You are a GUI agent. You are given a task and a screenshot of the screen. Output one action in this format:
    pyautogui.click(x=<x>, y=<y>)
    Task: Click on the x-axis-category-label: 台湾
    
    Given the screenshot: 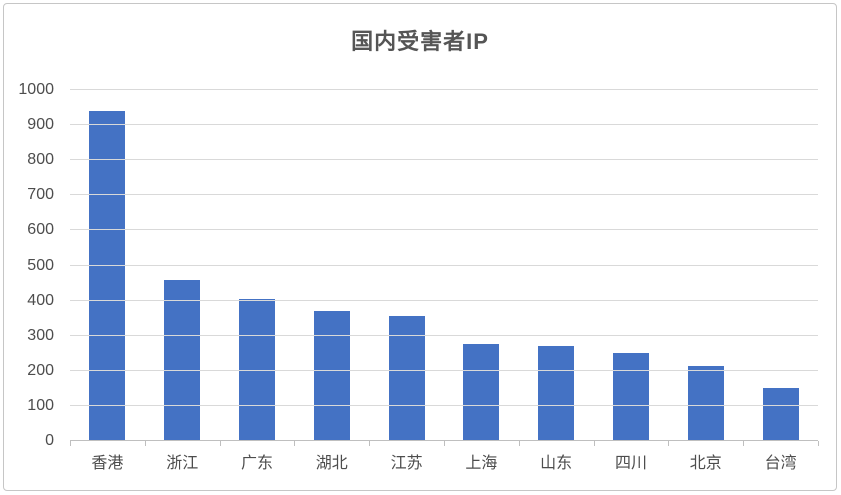 What is the action you would take?
    pyautogui.click(x=780, y=463)
    